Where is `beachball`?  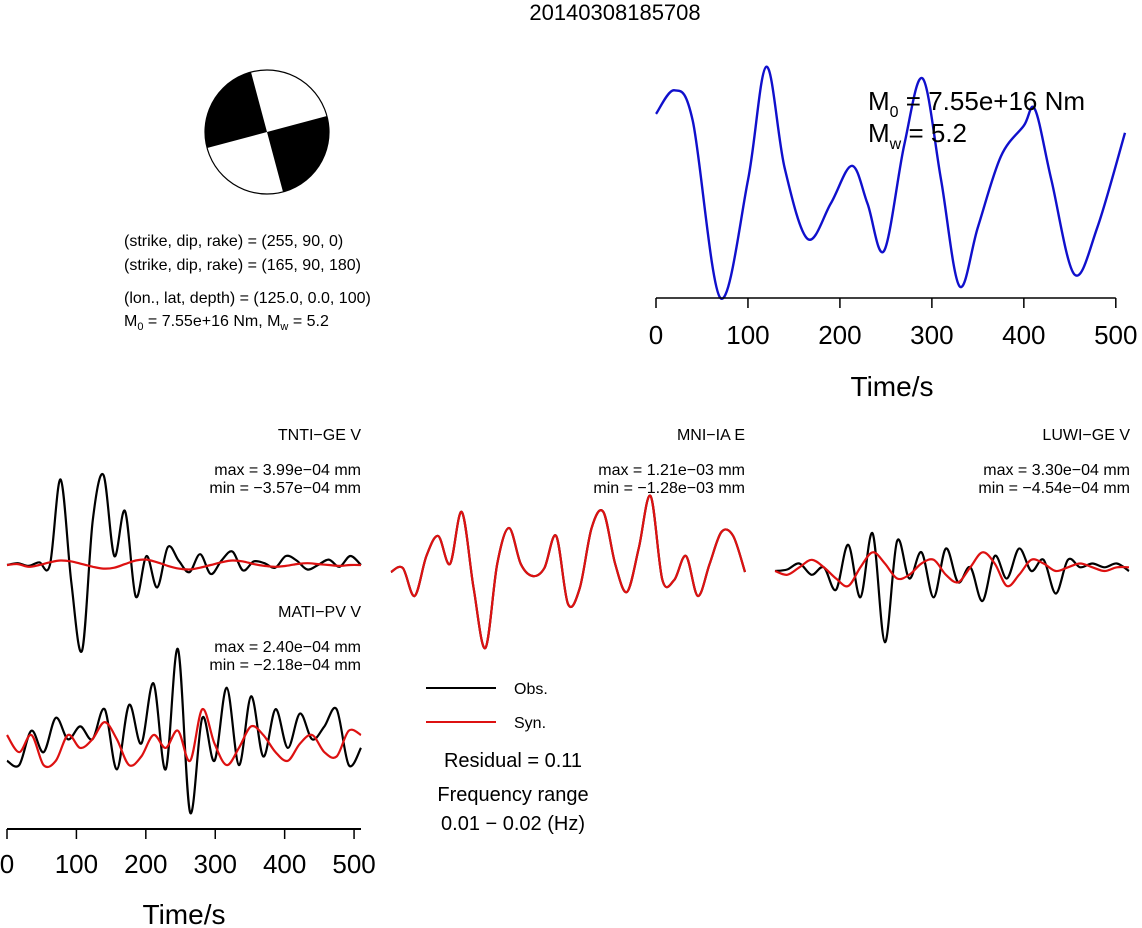 beachball is located at coordinates (267, 132).